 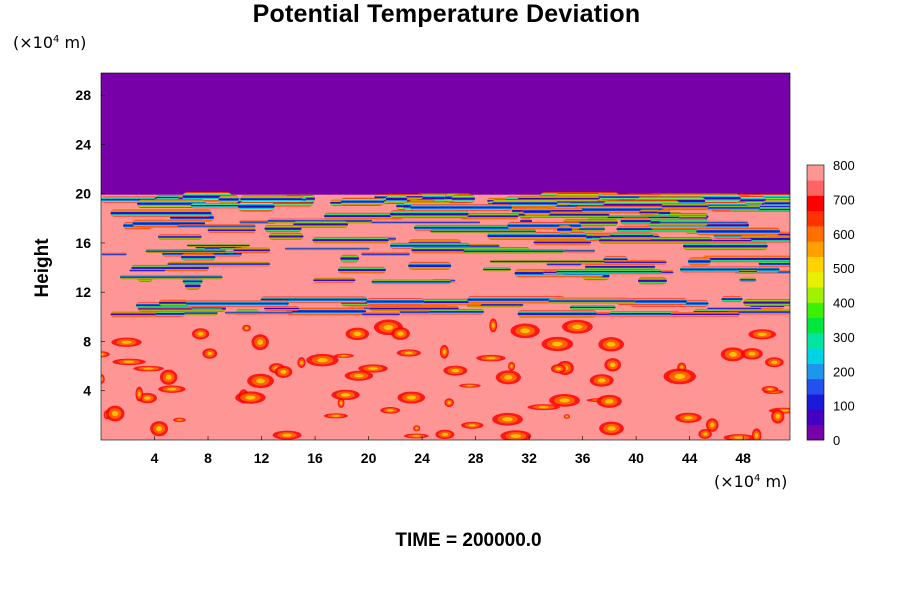 What do you see at coordinates (83, 243) in the screenshot?
I see `y-tick-label: 16` at bounding box center [83, 243].